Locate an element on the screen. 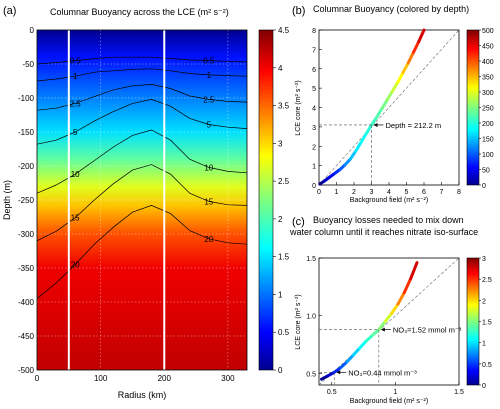 This screenshot has width=500, height=409. colorbar-tick-label: 500 is located at coordinates (488, 31).